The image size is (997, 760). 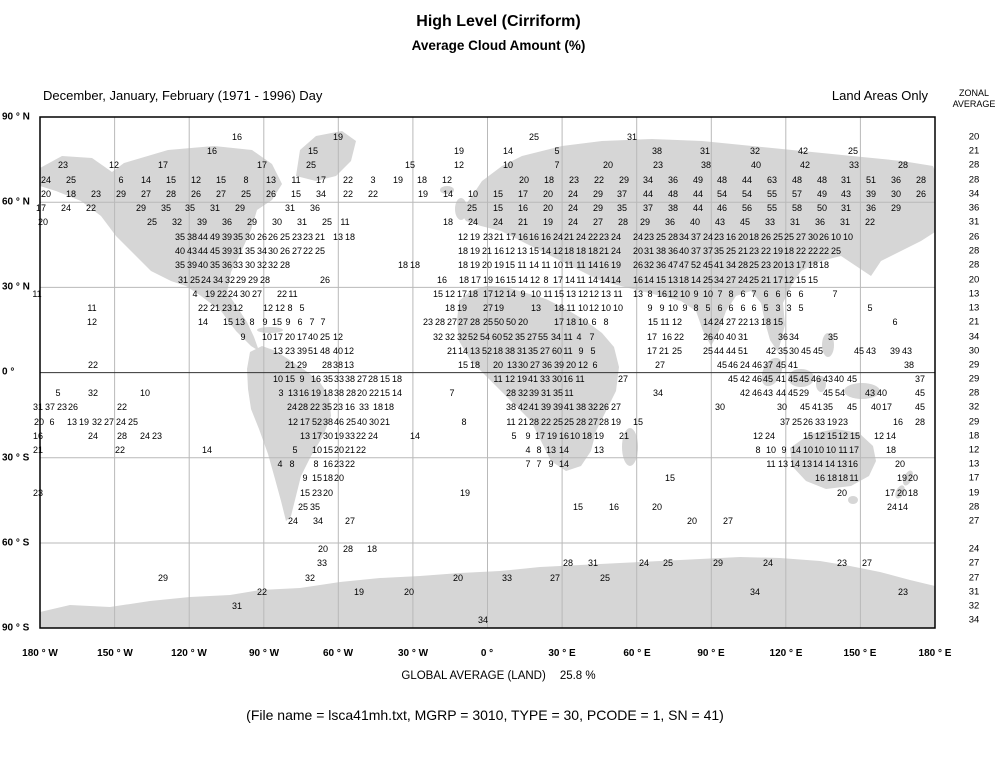 What do you see at coordinates (498, 45) in the screenshot?
I see `page-subtitle: Average Cloud Amount (%)` at bounding box center [498, 45].